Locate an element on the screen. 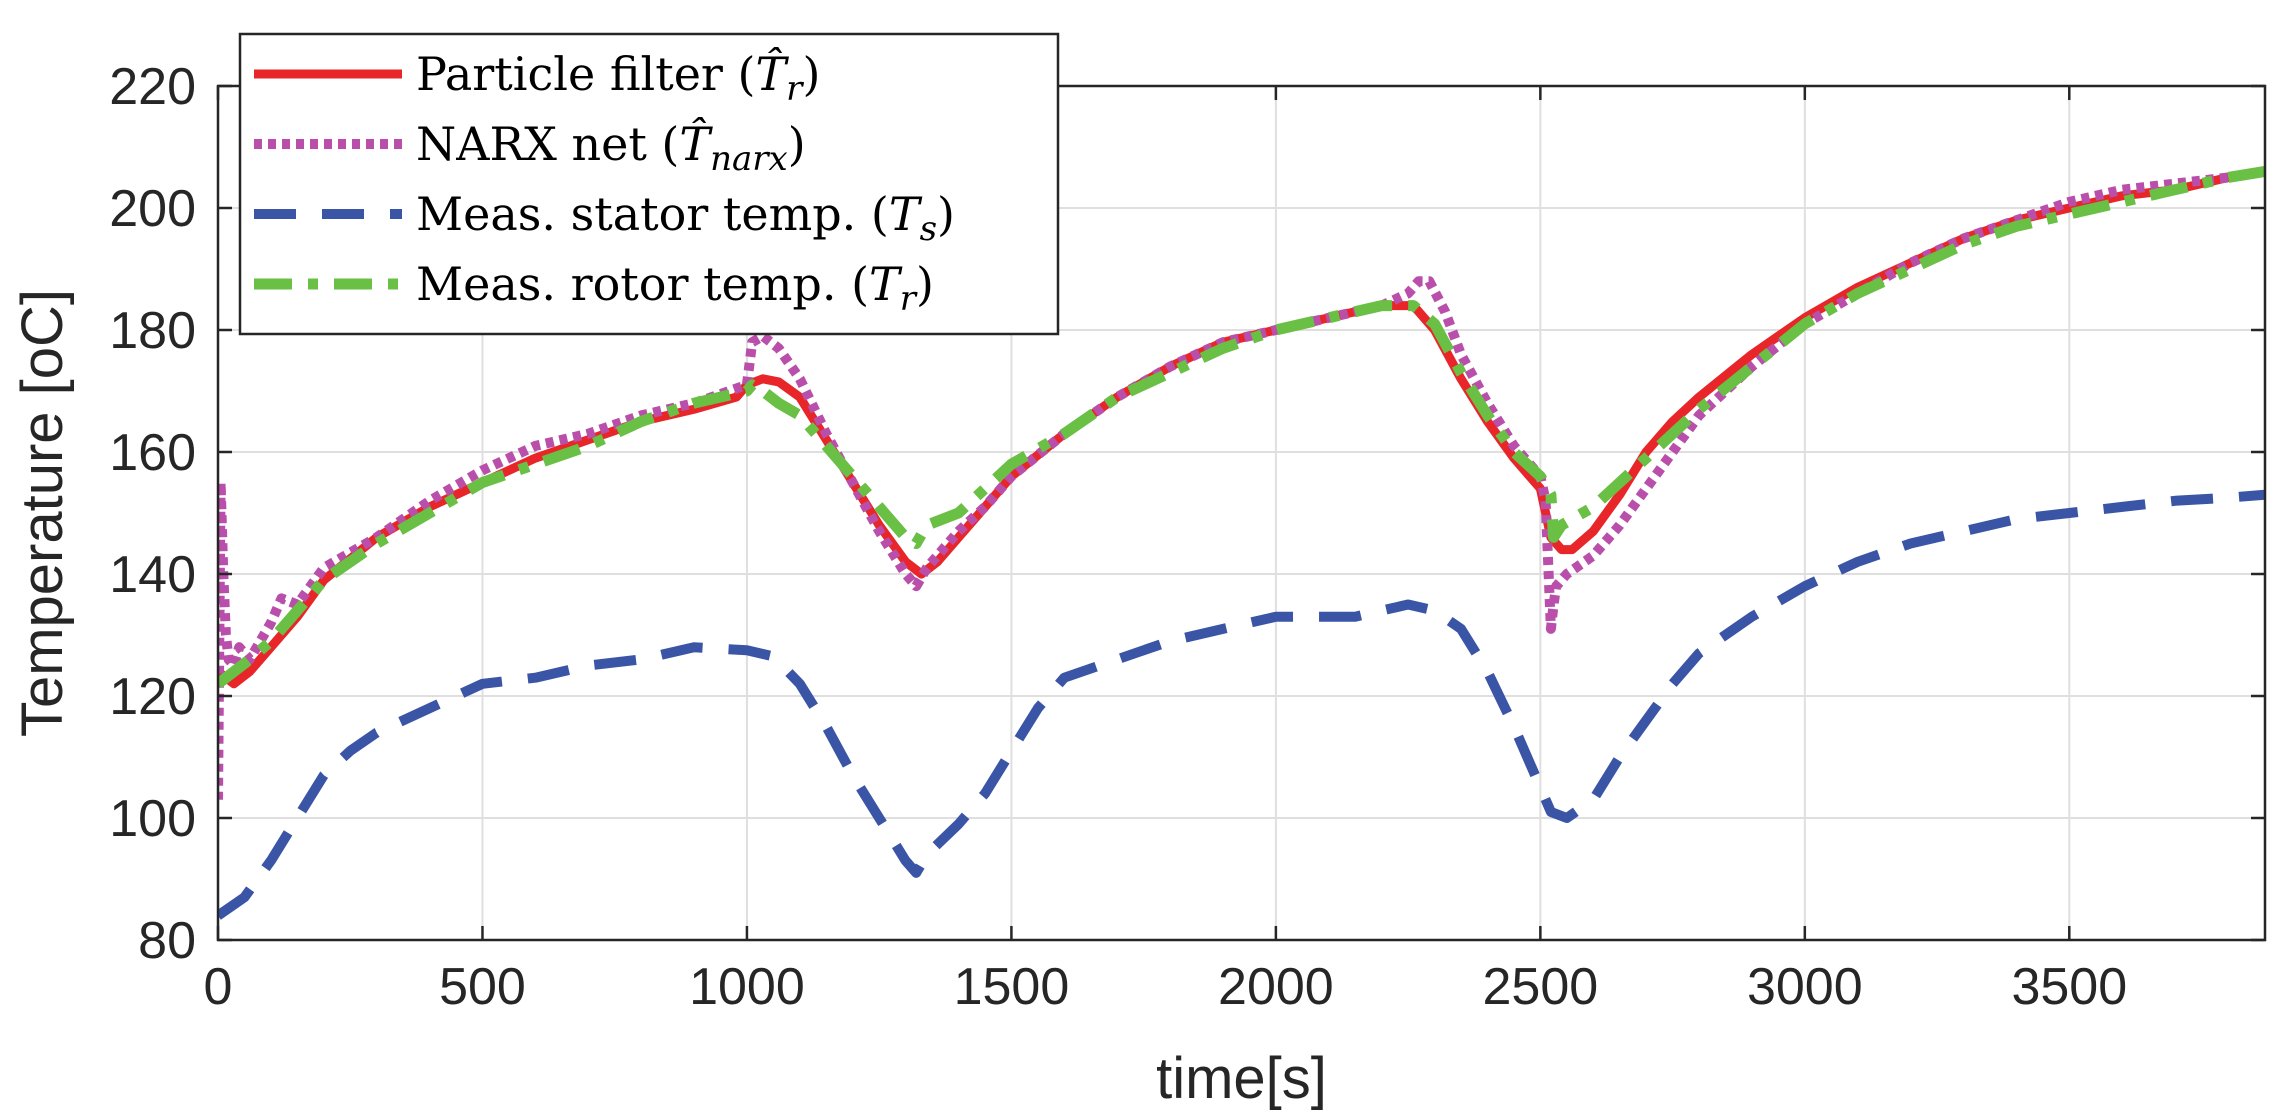 The image size is (2287, 1116). legend-item: Meas. stator temp. (Ts) is located at coordinates (604, 218).